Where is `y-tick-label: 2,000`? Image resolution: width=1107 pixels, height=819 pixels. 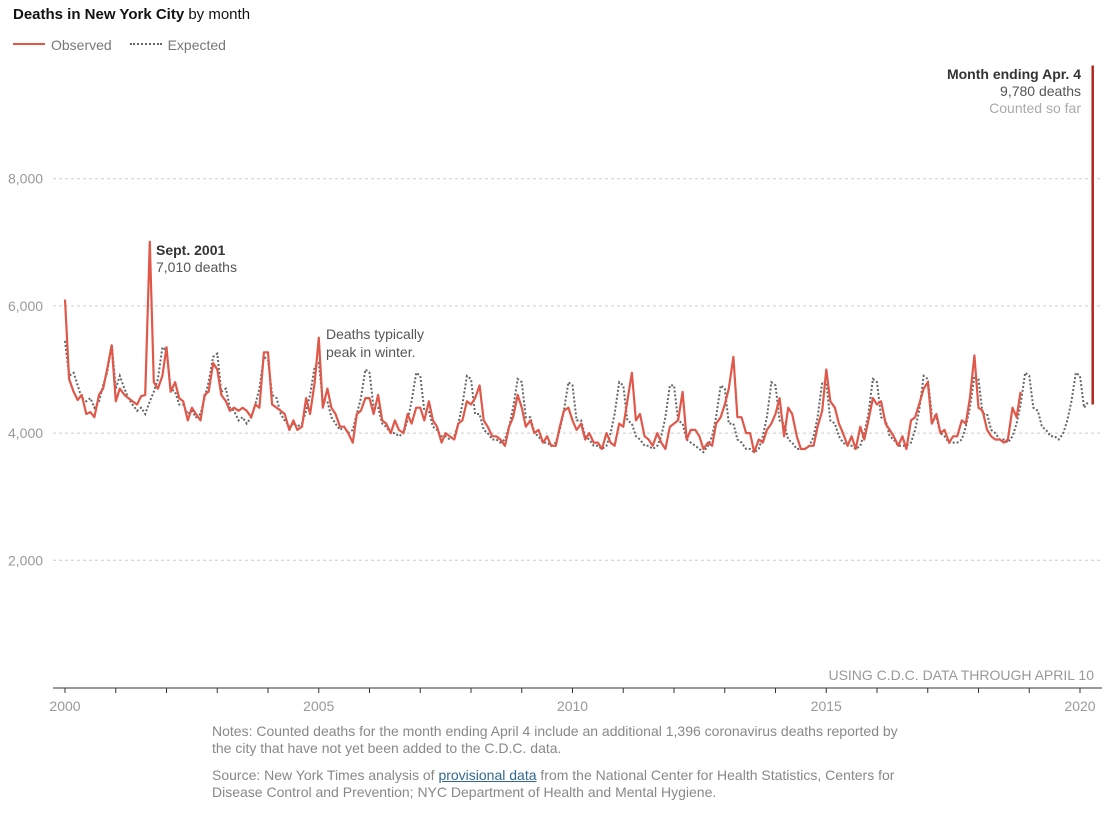
y-tick-label: 2,000 is located at coordinates (25, 560).